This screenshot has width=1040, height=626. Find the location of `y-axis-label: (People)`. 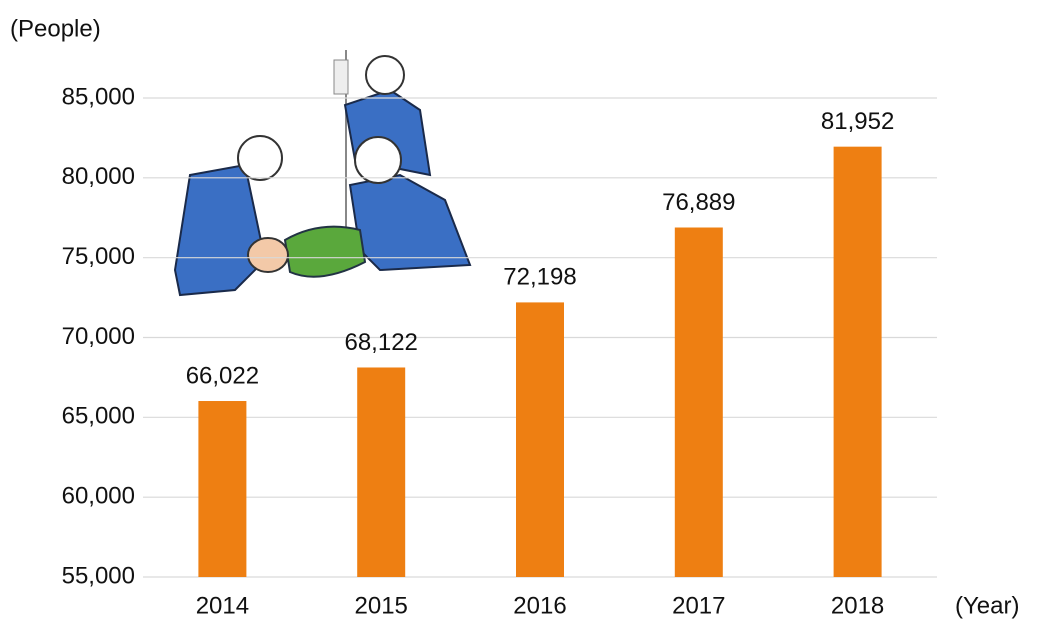

y-axis-label: (People) is located at coordinates (55, 28).